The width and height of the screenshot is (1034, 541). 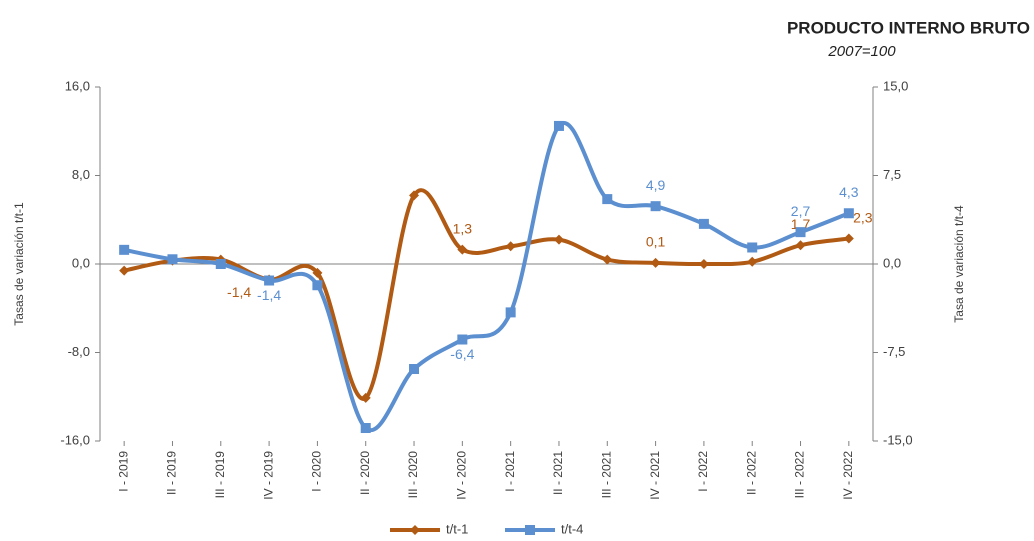 I want to click on y-tick-label: 16,0, so click(x=77, y=85).